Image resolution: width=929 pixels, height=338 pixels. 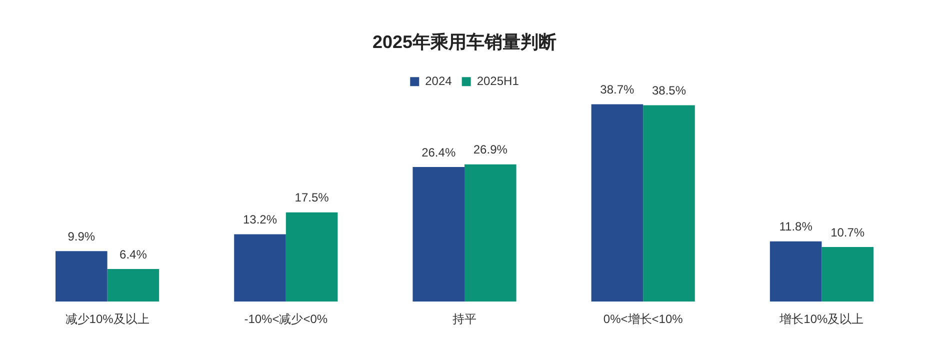 I want to click on legend-label: 2024, so click(x=438, y=81).